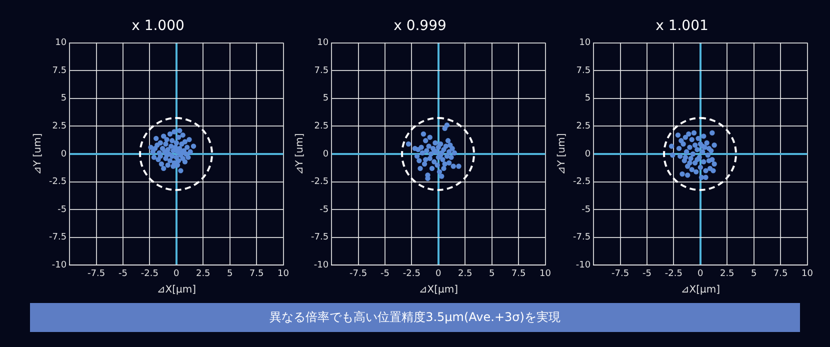 The height and width of the screenshot is (347, 830). I want to click on y-tick-label: 10, so click(323, 43).